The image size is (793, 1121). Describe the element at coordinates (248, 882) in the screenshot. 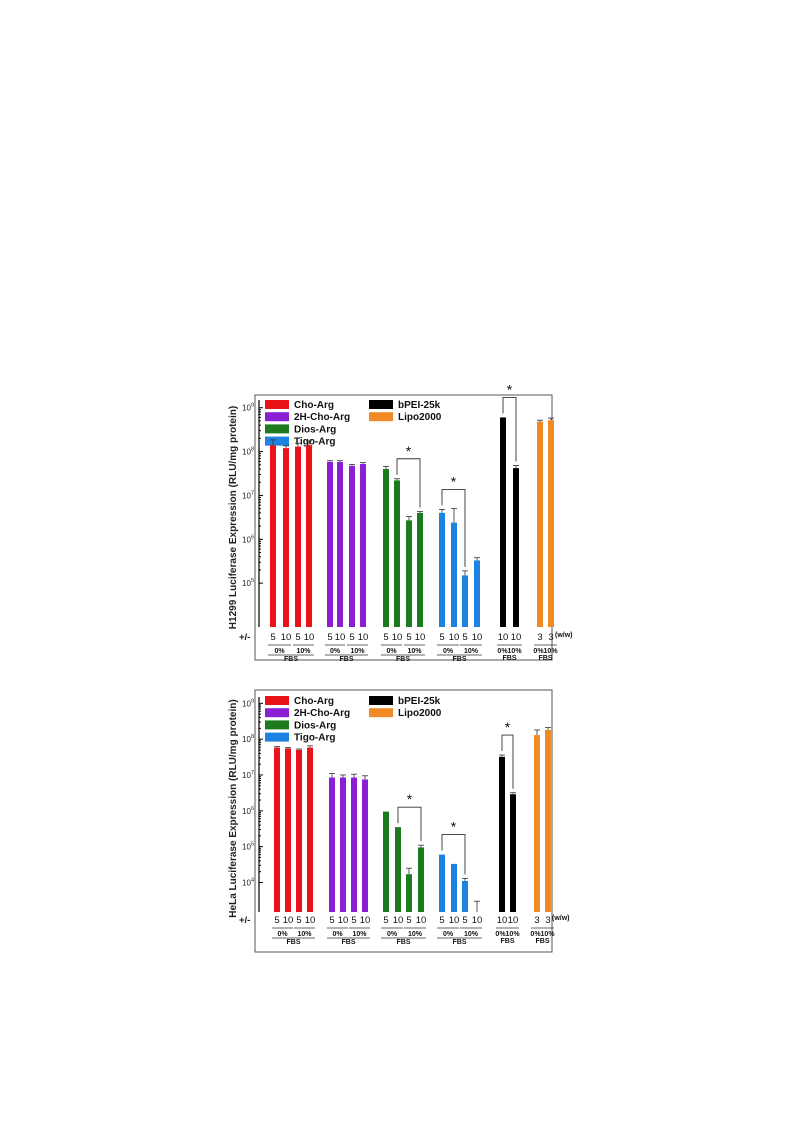

I see `y-tick-label: 10⁴` at that location.